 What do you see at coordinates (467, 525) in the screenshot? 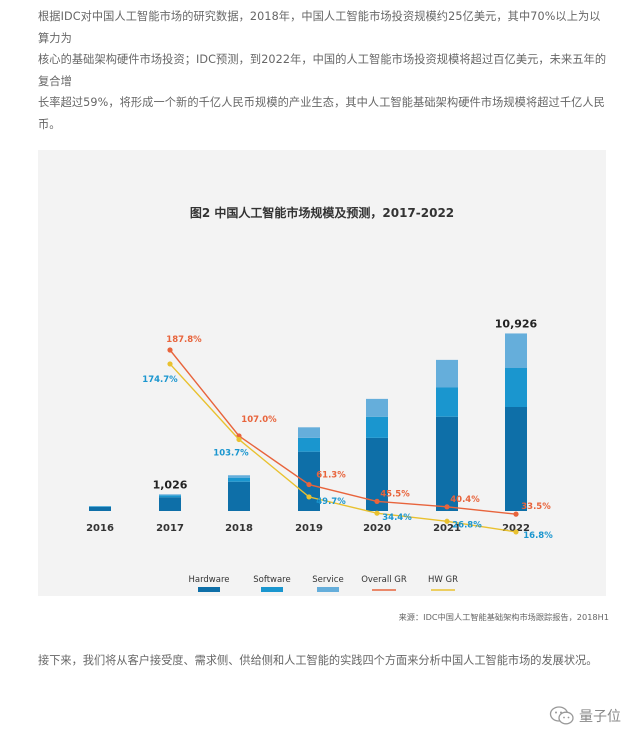
I see `line-data-label: 26.8%` at bounding box center [467, 525].